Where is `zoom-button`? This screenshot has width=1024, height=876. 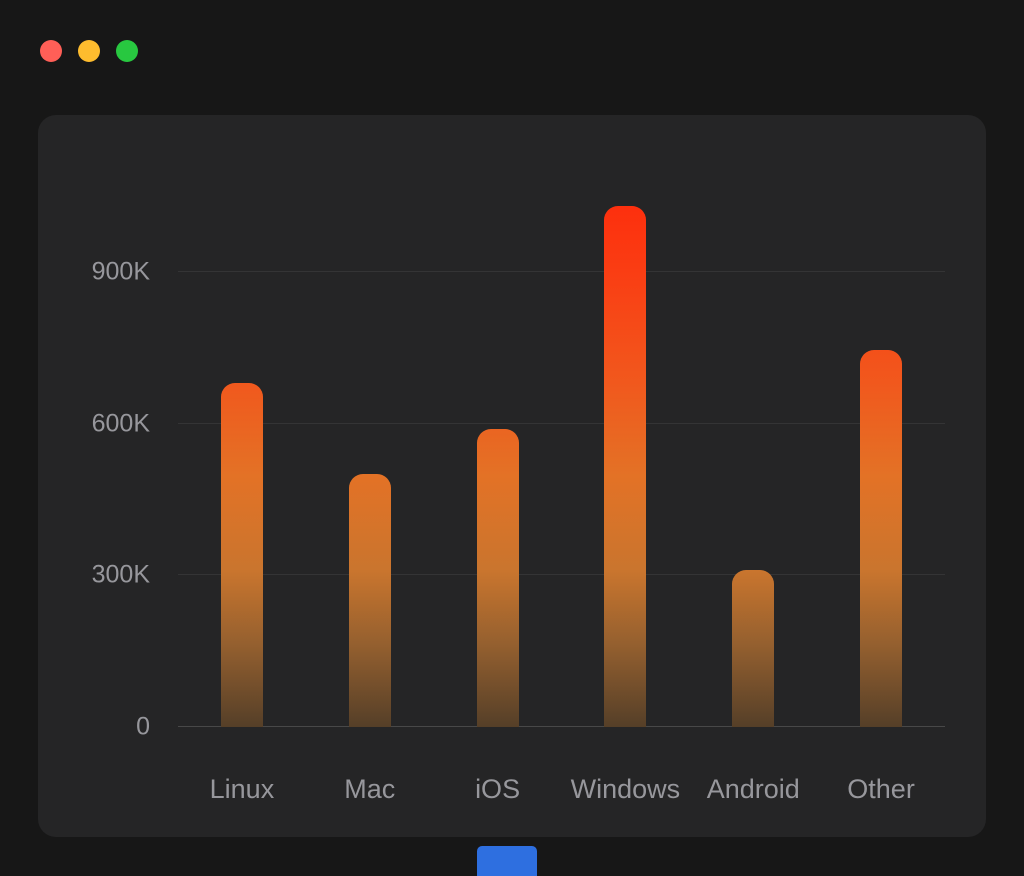
zoom-button is located at coordinates (127, 51).